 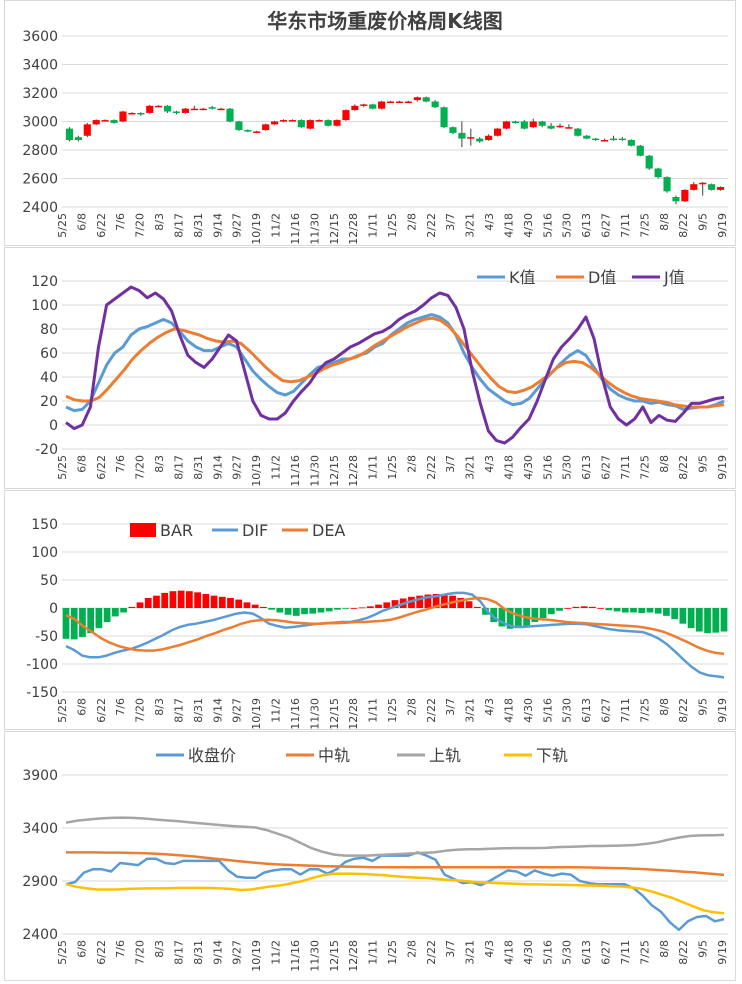 What do you see at coordinates (44, 525) in the screenshot?
I see `y-tick-label: 150` at bounding box center [44, 525].